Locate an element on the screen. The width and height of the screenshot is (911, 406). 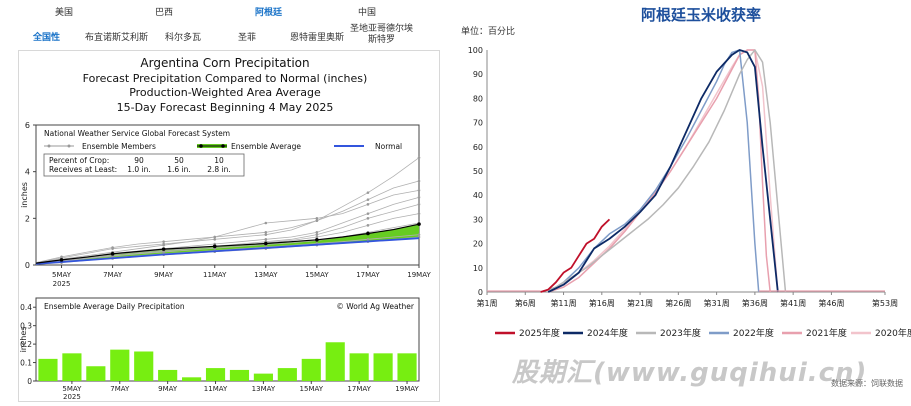
bottom-y-tick-label: 0.4 is located at coordinates (26, 307).